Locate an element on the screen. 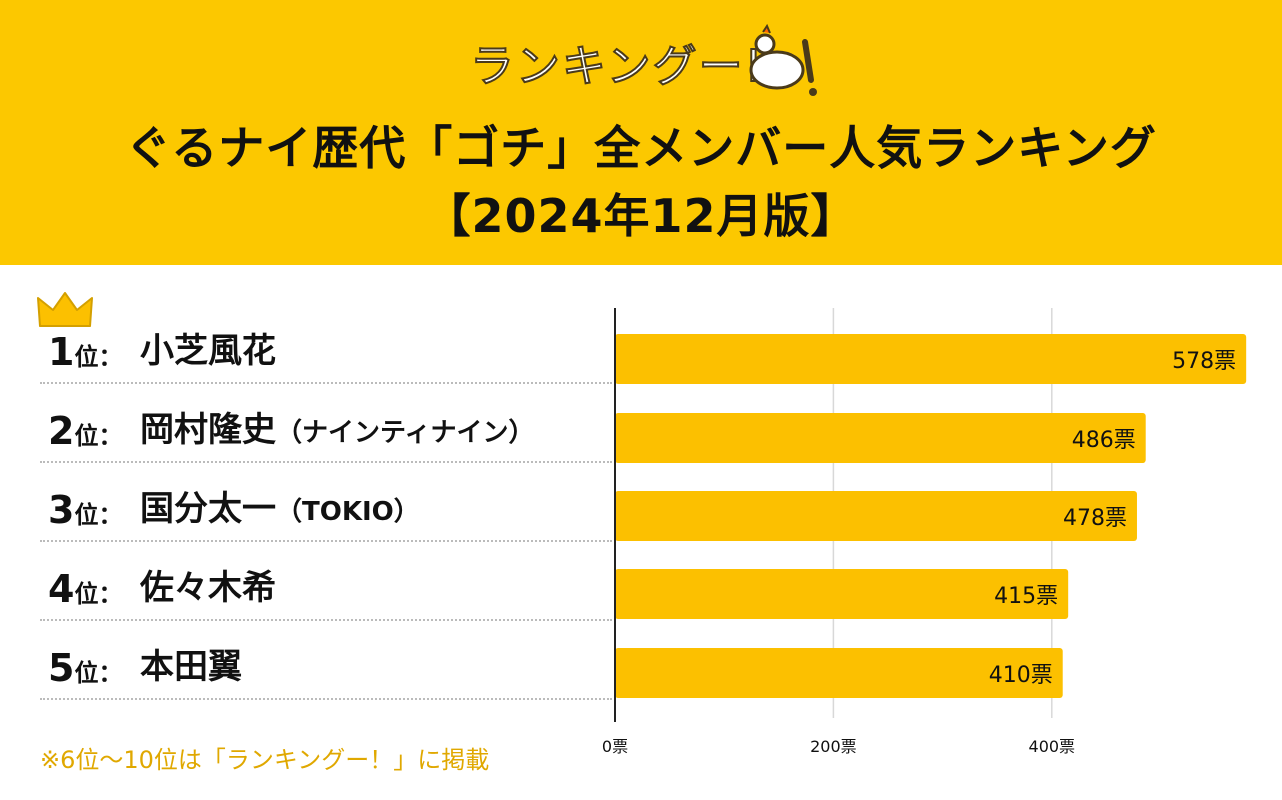 The height and width of the screenshot is (800, 1282). x-tick-label: 400票 is located at coordinates (1052, 746).